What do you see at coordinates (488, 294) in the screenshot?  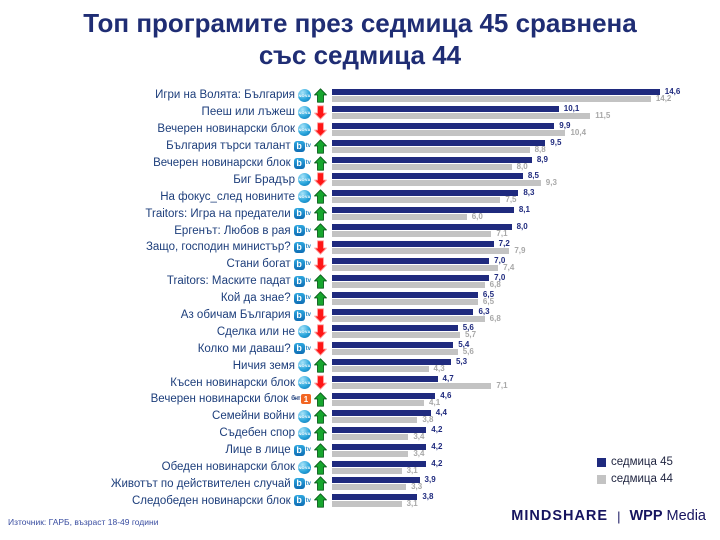 I see `value-week45: 6,5` at bounding box center [488, 294].